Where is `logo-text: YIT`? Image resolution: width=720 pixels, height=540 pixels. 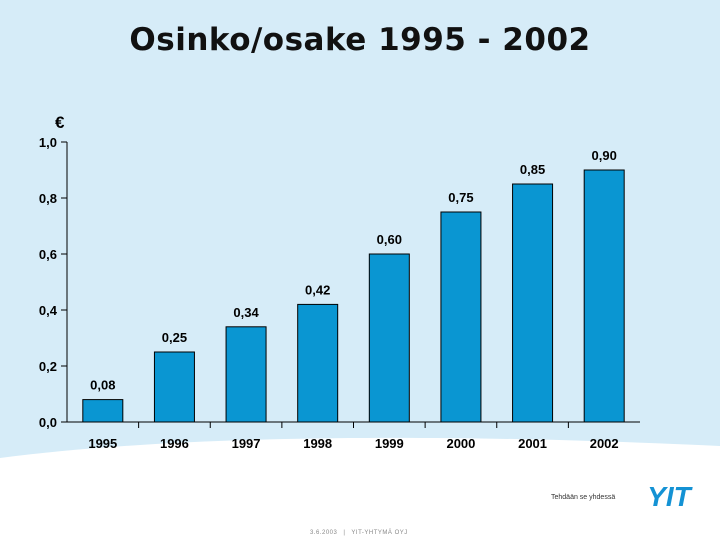 logo-text: YIT is located at coordinates (670, 496).